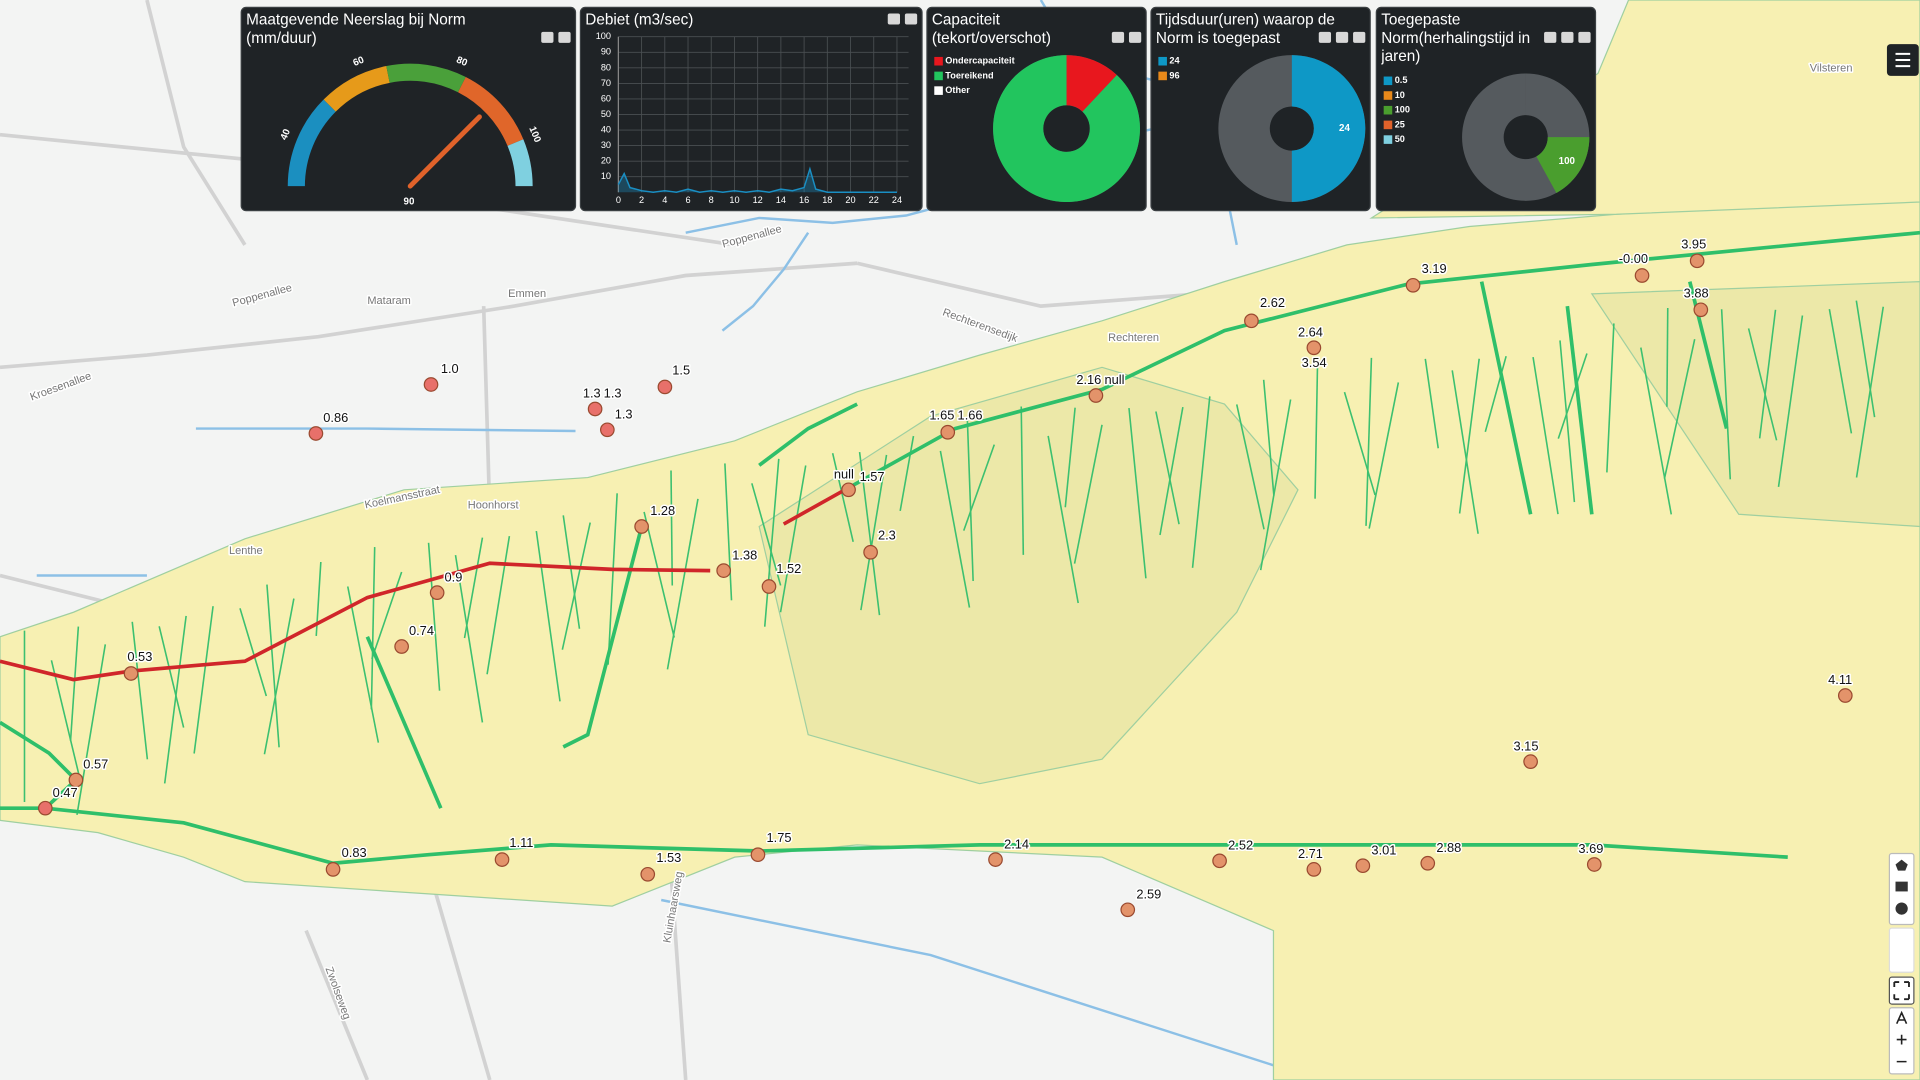 This screenshot has width=1920, height=1080. I want to click on polygon-tool, so click(1901, 865).